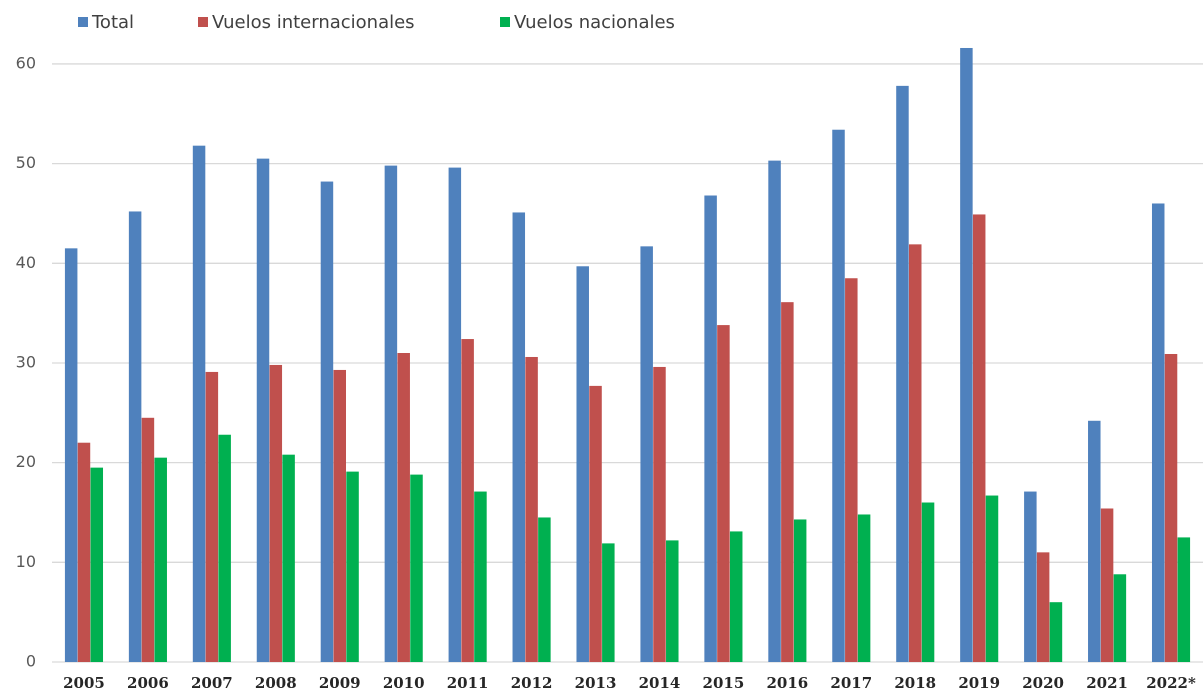 Image resolution: width=1203 pixels, height=692 pixels. What do you see at coordinates (404, 683) in the screenshot?
I see `x-tick-label: 2010` at bounding box center [404, 683].